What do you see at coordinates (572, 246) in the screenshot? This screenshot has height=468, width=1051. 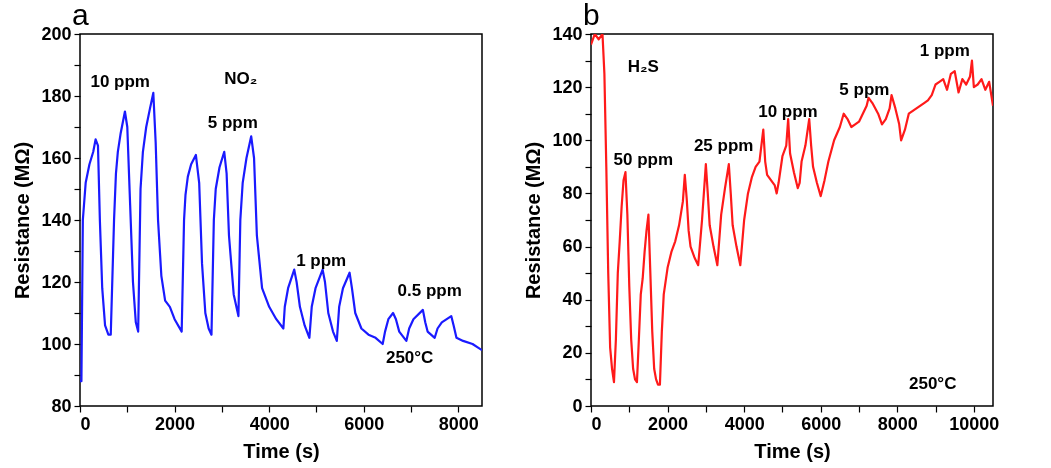 I see `y-tick-label: 60` at bounding box center [572, 246].